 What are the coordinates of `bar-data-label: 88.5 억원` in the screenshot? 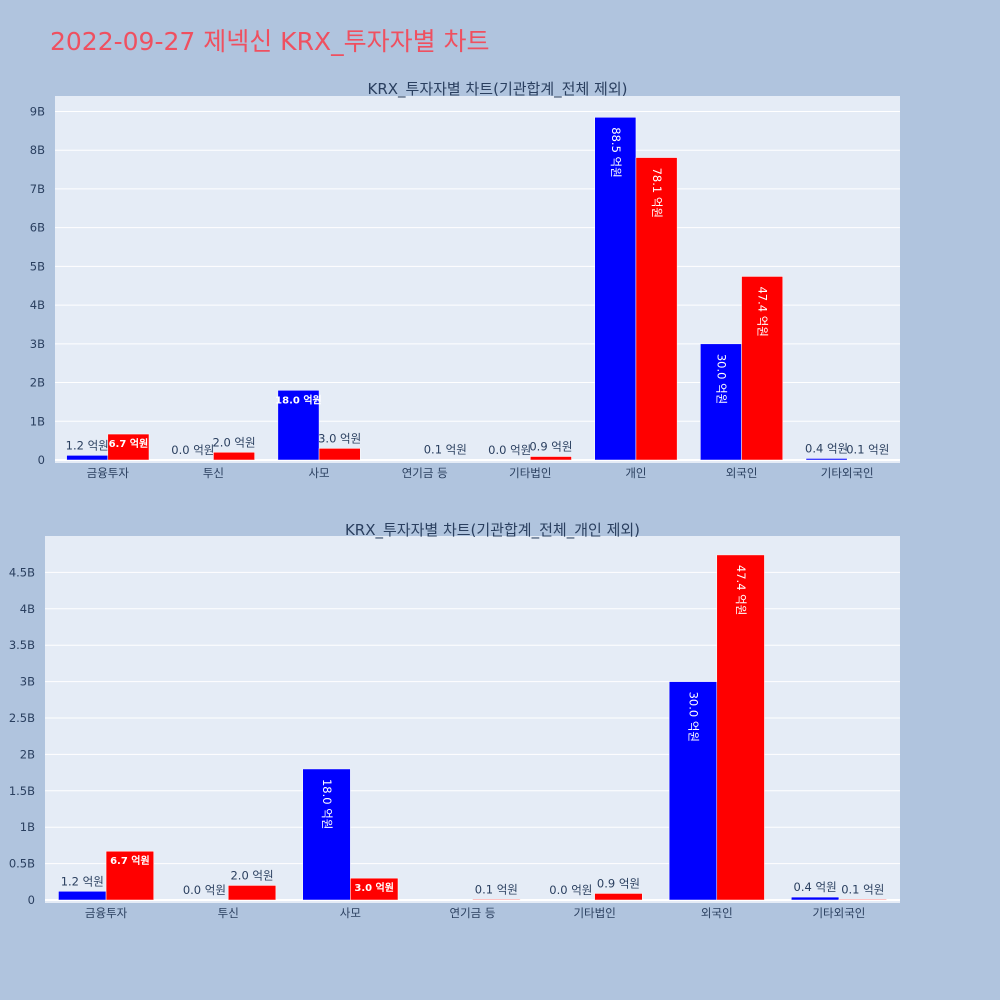 It's located at (616, 152).